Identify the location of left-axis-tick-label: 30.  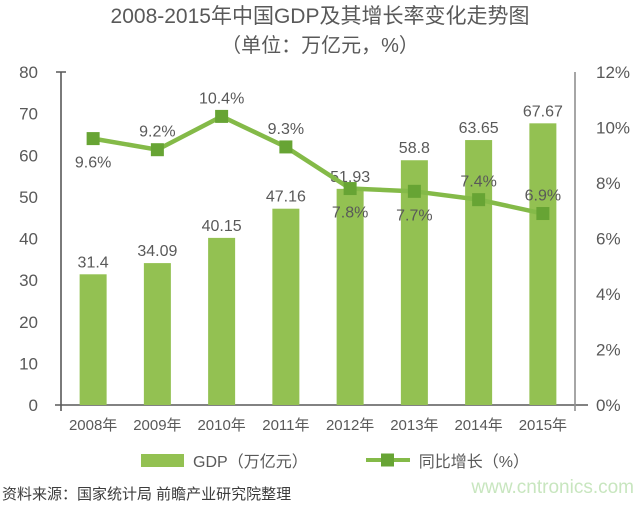
(28, 280).